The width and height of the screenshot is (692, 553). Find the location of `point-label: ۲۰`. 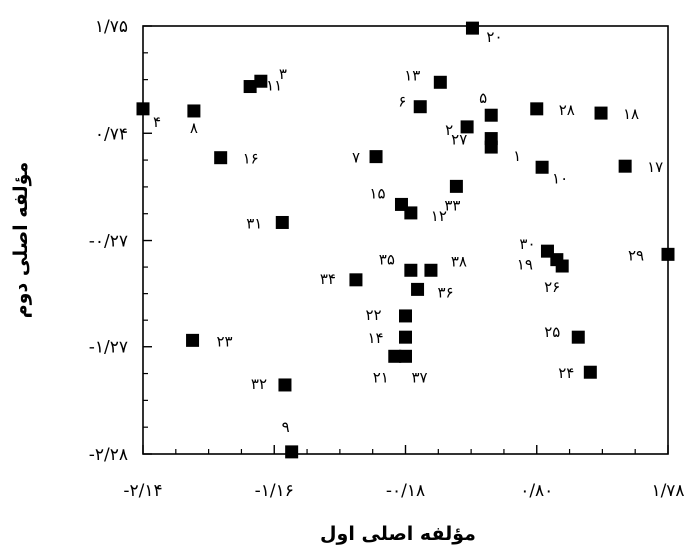

point-label: ۲۰ is located at coordinates (494, 37).